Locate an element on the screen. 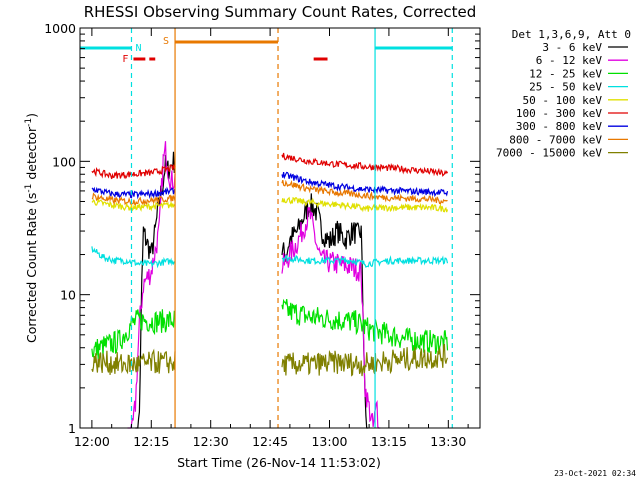 The height and width of the screenshot is (480, 640). y-tick-label-2: 100 is located at coordinates (64, 161).